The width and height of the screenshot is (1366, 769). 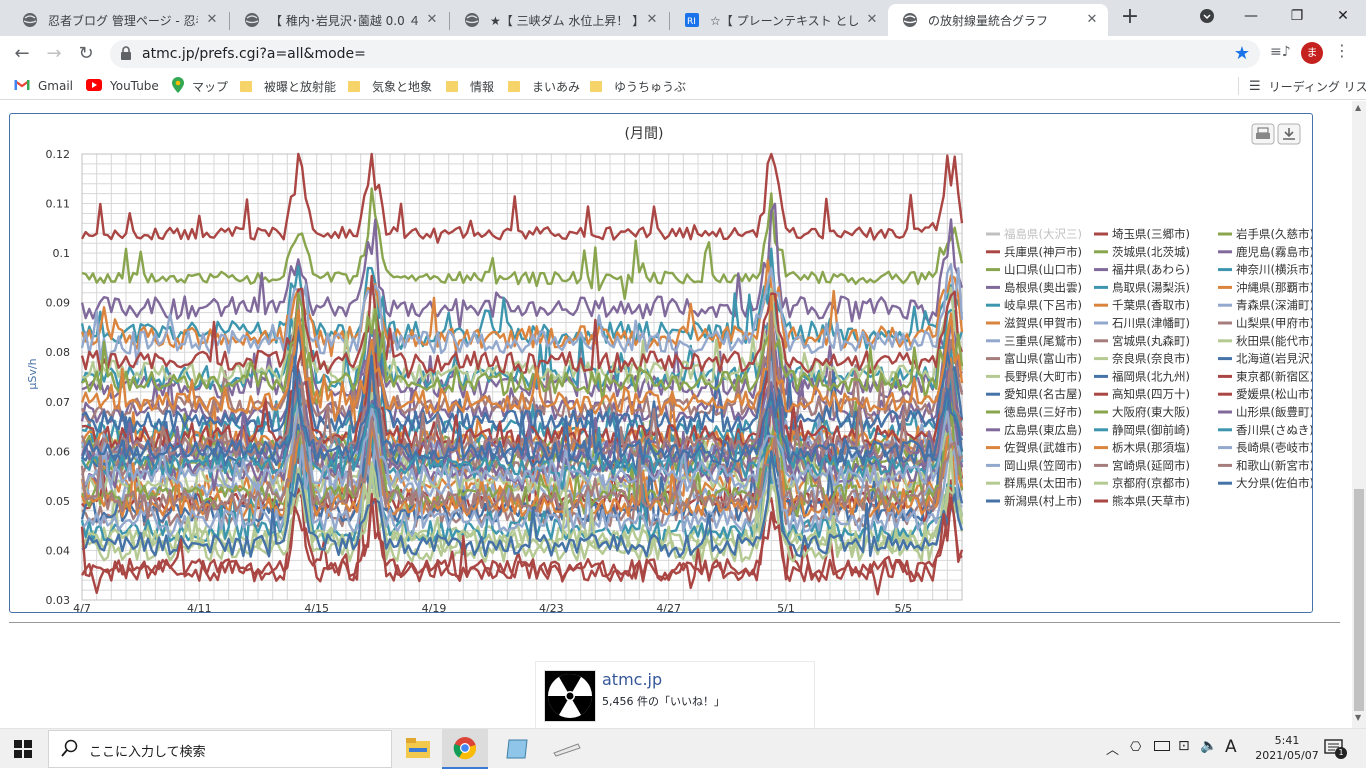 What do you see at coordinates (1043, 412) in the screenshot?
I see `legend-item: 徳島県(三好市)` at bounding box center [1043, 412].